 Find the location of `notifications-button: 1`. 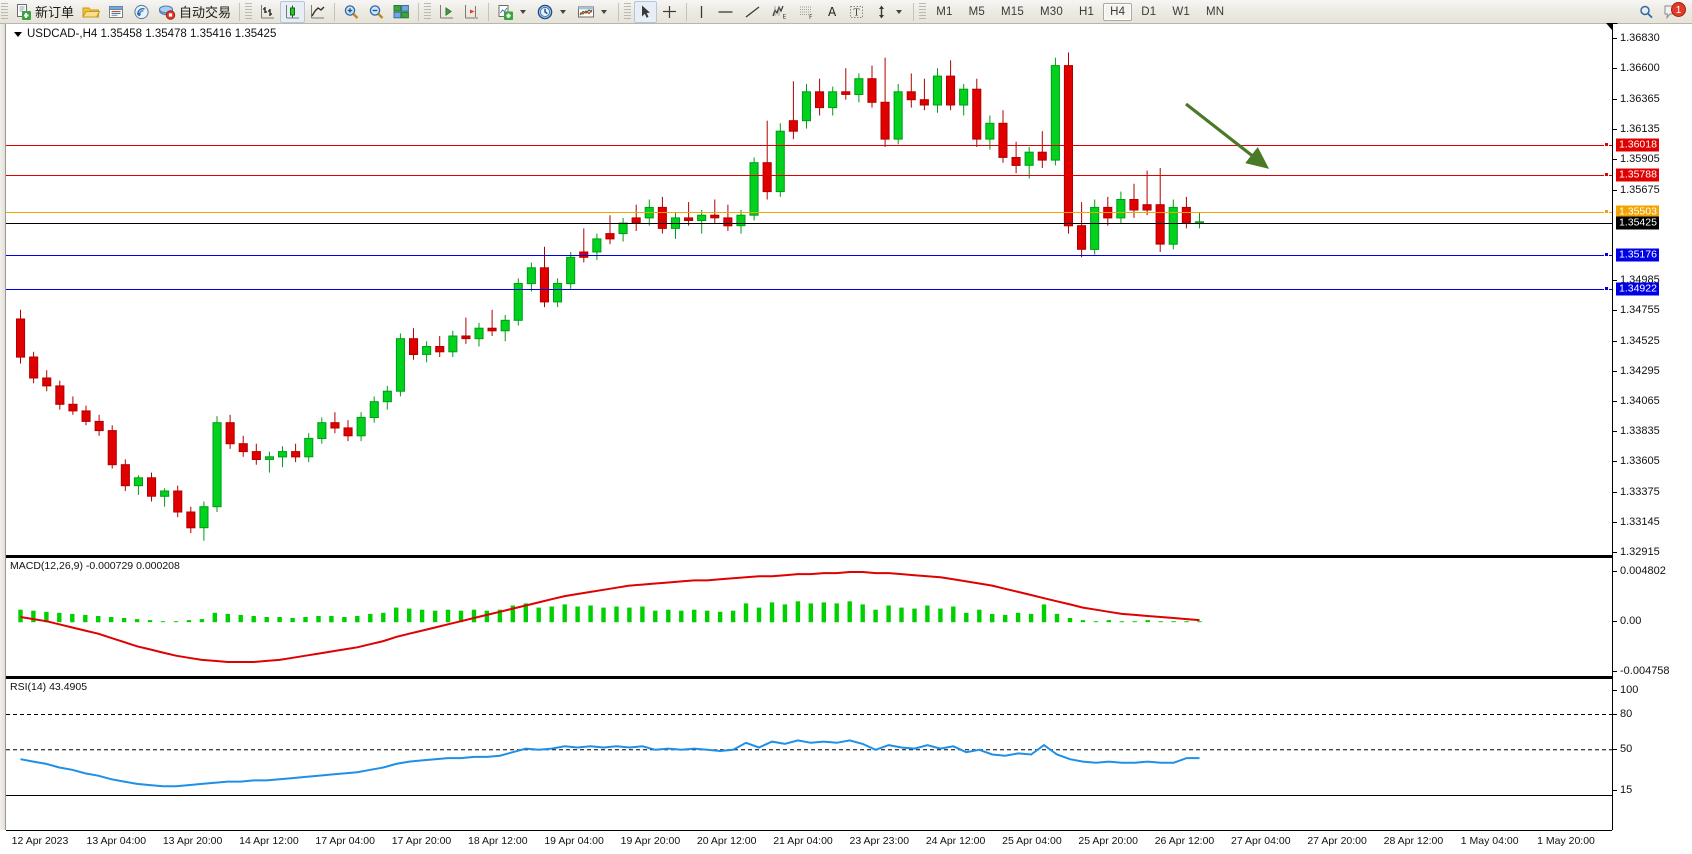

notifications-button: 1 is located at coordinates (1672, 12).